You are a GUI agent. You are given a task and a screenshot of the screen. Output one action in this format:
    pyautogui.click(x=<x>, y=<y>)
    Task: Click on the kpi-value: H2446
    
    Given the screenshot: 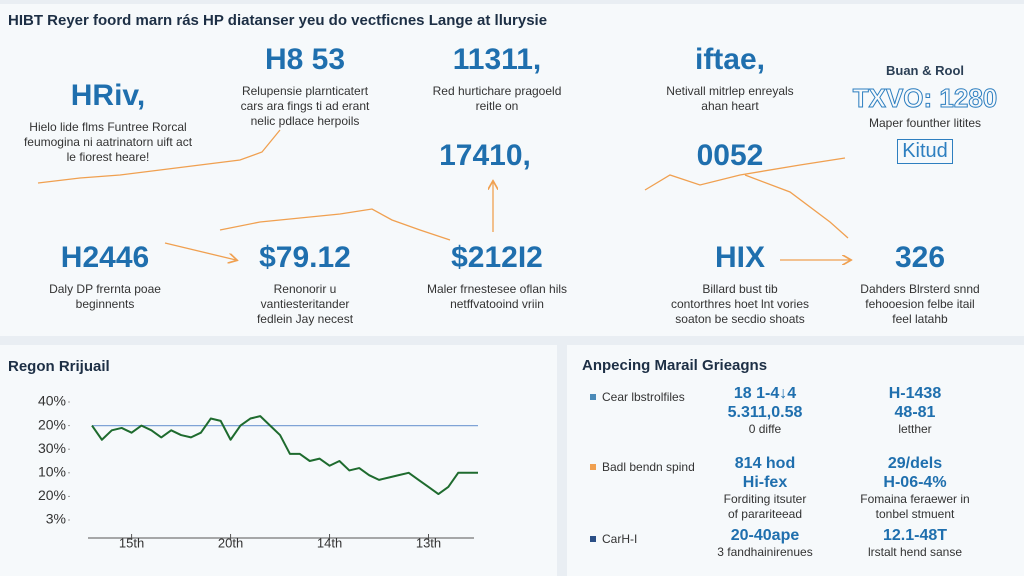 What is the action you would take?
    pyautogui.click(x=105, y=257)
    